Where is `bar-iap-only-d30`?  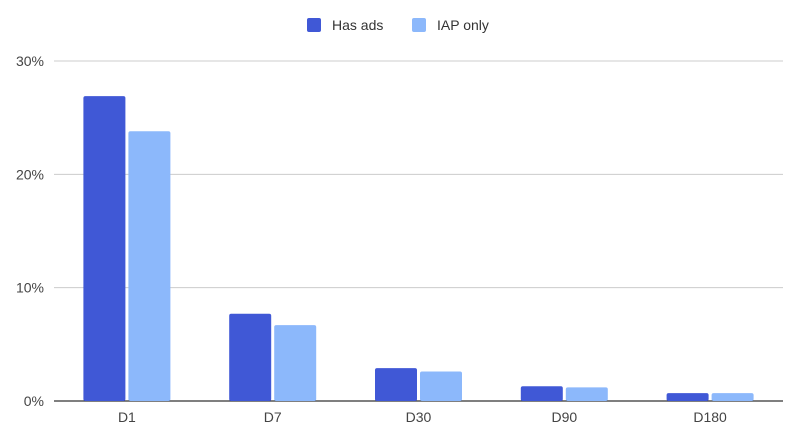
bar-iap-only-d30 is located at coordinates (441, 386).